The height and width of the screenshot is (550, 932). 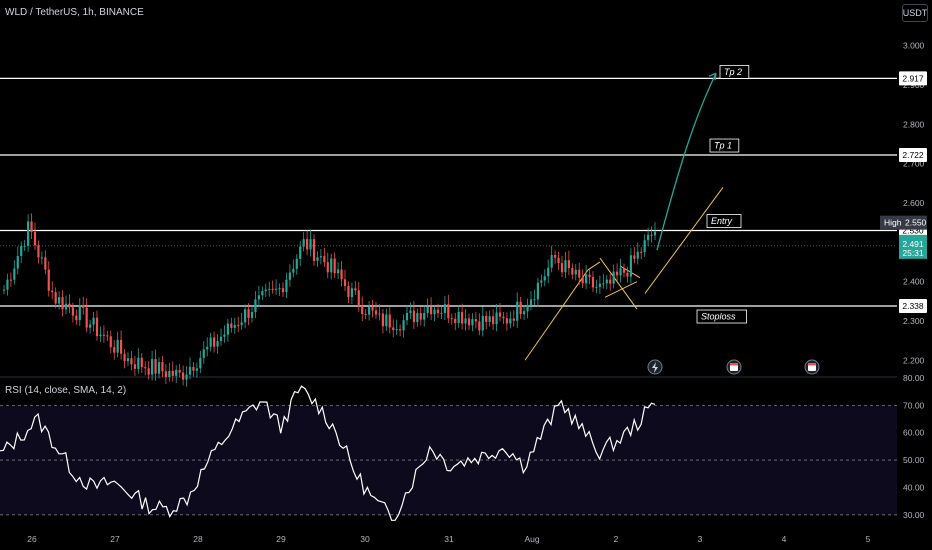 What do you see at coordinates (712, 76) in the screenshot?
I see `projection-arrowhead` at bounding box center [712, 76].